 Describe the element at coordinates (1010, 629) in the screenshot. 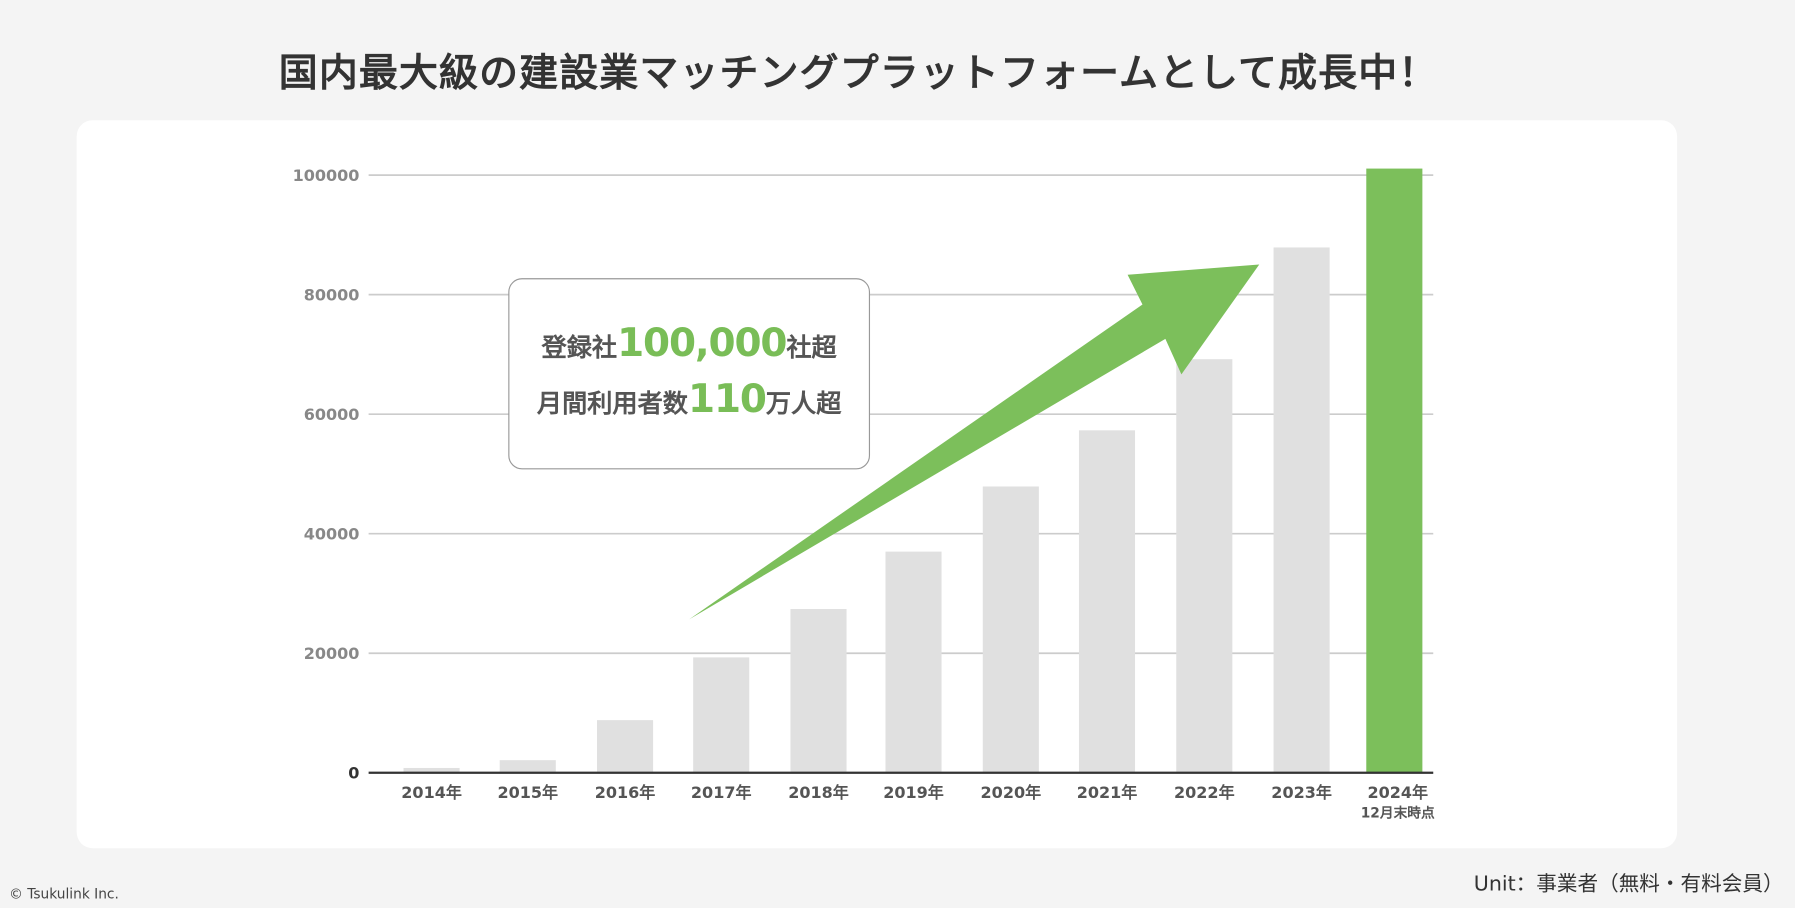

I see `bar-2020年` at that location.